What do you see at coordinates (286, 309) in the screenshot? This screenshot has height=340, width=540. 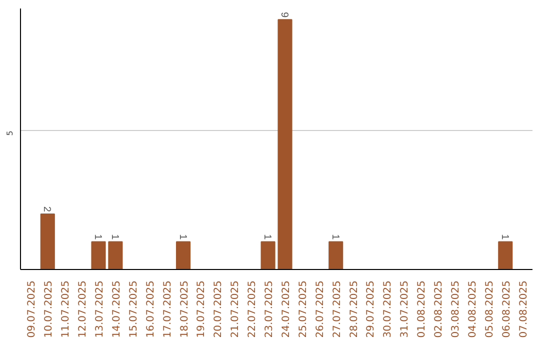 I see `x-tick-label: 24.07.2025` at bounding box center [286, 309].